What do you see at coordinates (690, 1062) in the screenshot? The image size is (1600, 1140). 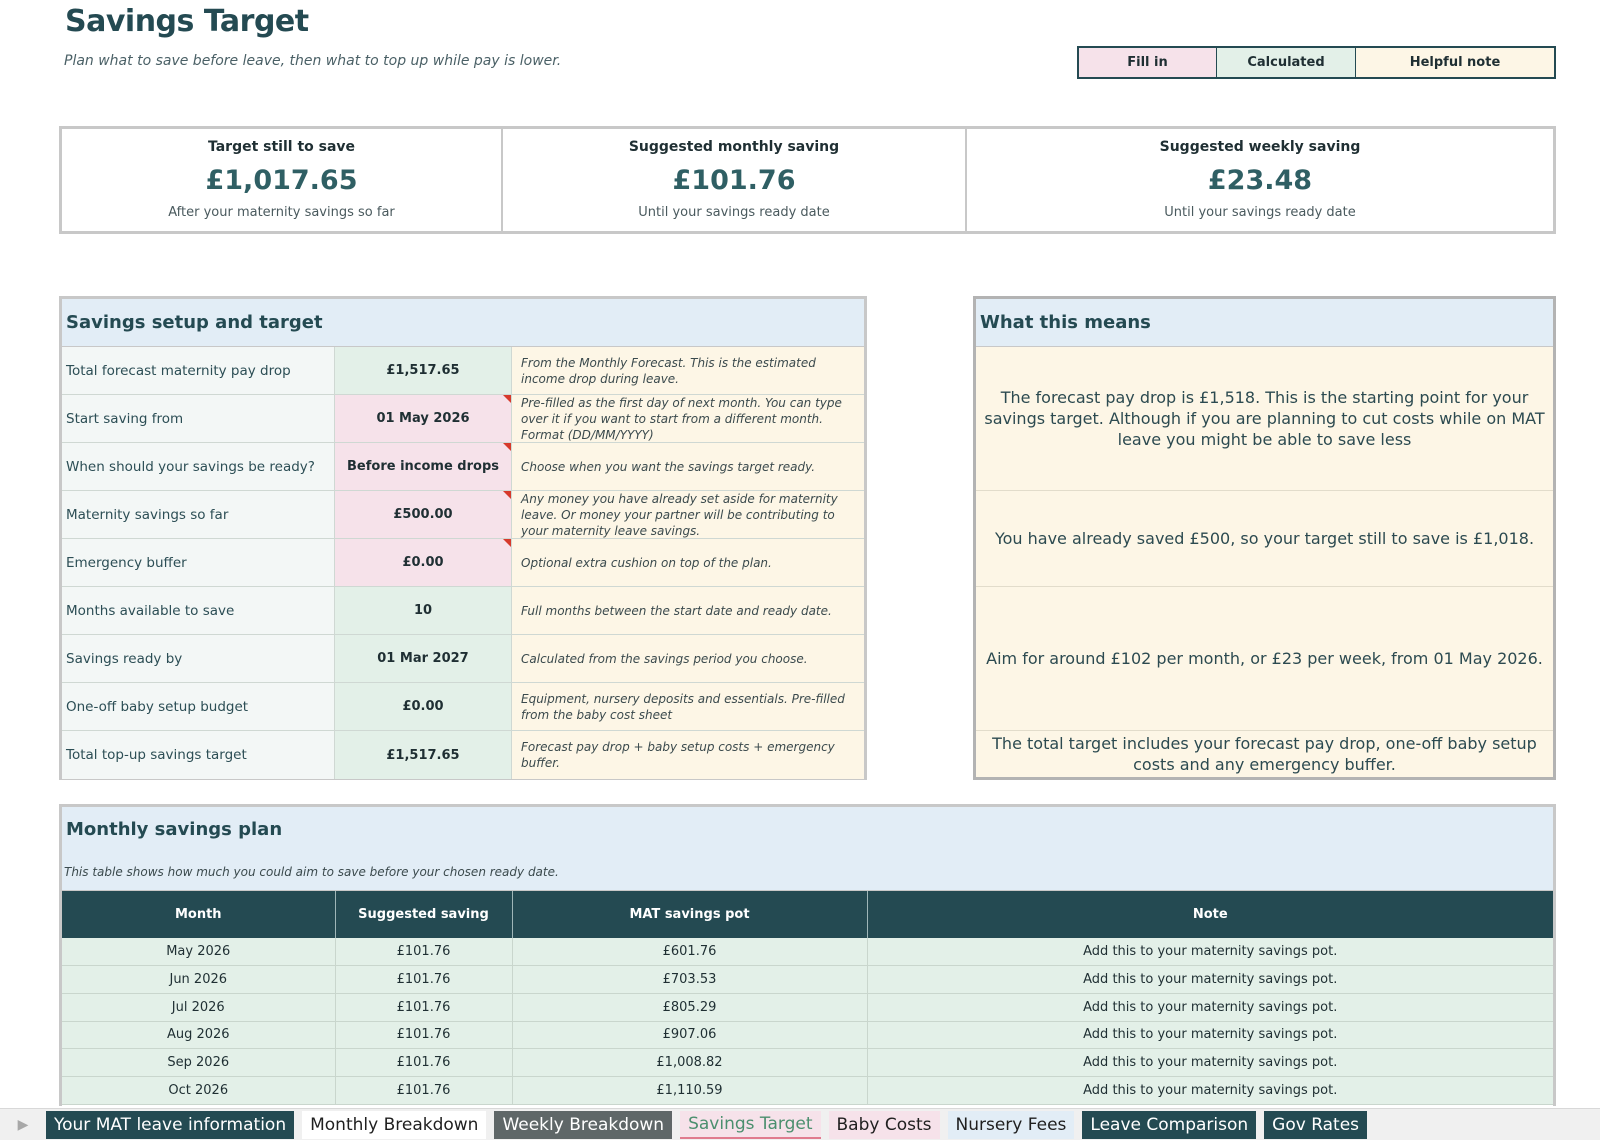 I see `mat-savings-pot-cell: £1,008.82` at bounding box center [690, 1062].